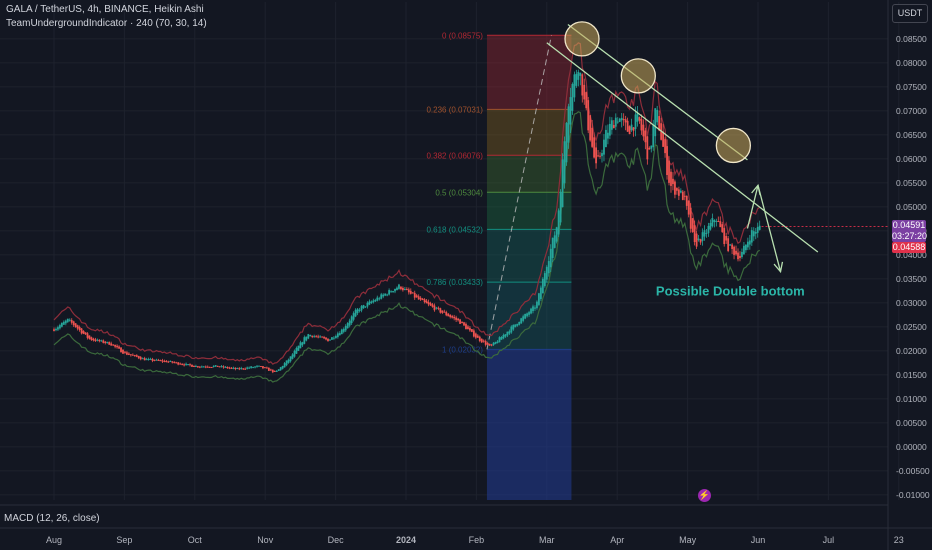 Image resolution: width=932 pixels, height=550 pixels. I want to click on fib-level-label: 1 (0.02032), so click(462, 349).